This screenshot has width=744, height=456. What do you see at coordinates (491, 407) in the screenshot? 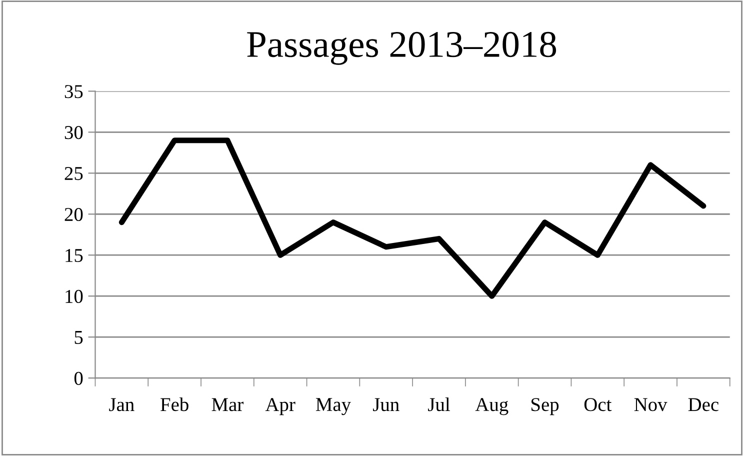
I see `x-tick-label: Aug` at bounding box center [491, 407].